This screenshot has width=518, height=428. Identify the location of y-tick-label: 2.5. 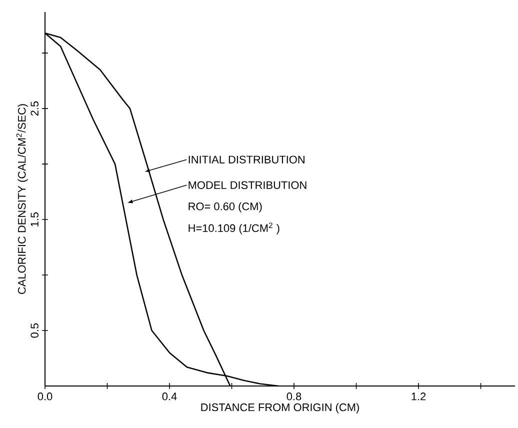
(34, 108).